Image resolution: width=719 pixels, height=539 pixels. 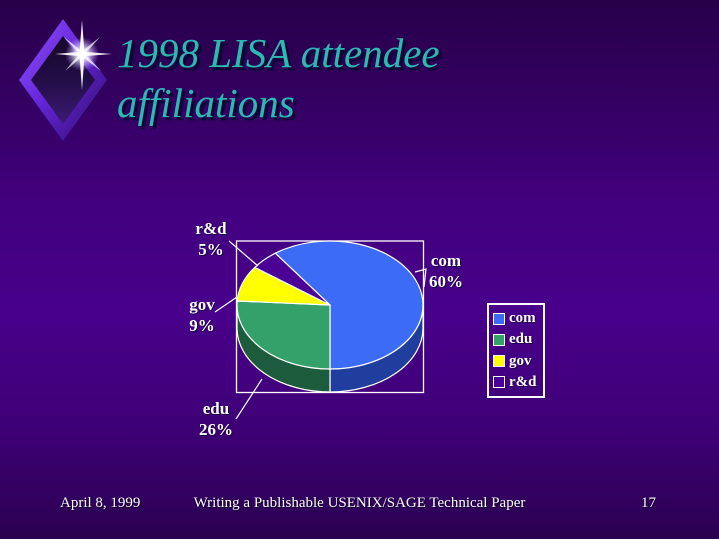 I want to click on callout-gov: gov 9%, so click(x=202, y=315).